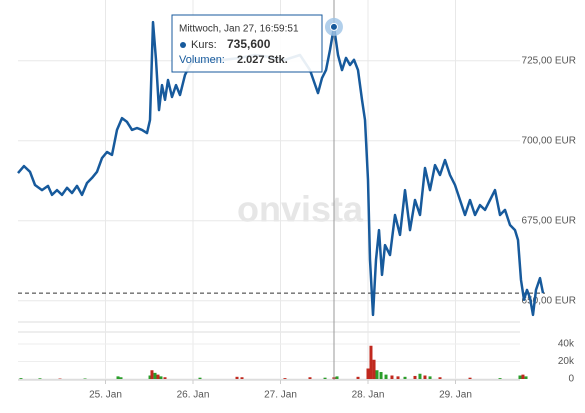 The width and height of the screenshot is (585, 413). Describe the element at coordinates (300, 209) in the screenshot. I see `watermark: onvista` at that location.